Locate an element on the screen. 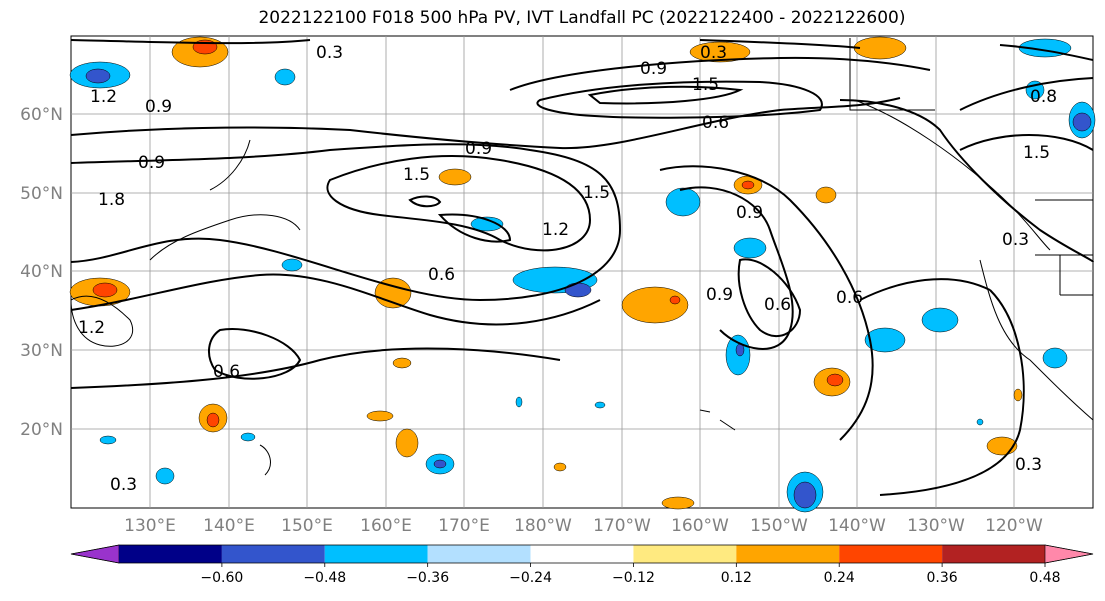  colorbar-extend-low is located at coordinates (95, 554).